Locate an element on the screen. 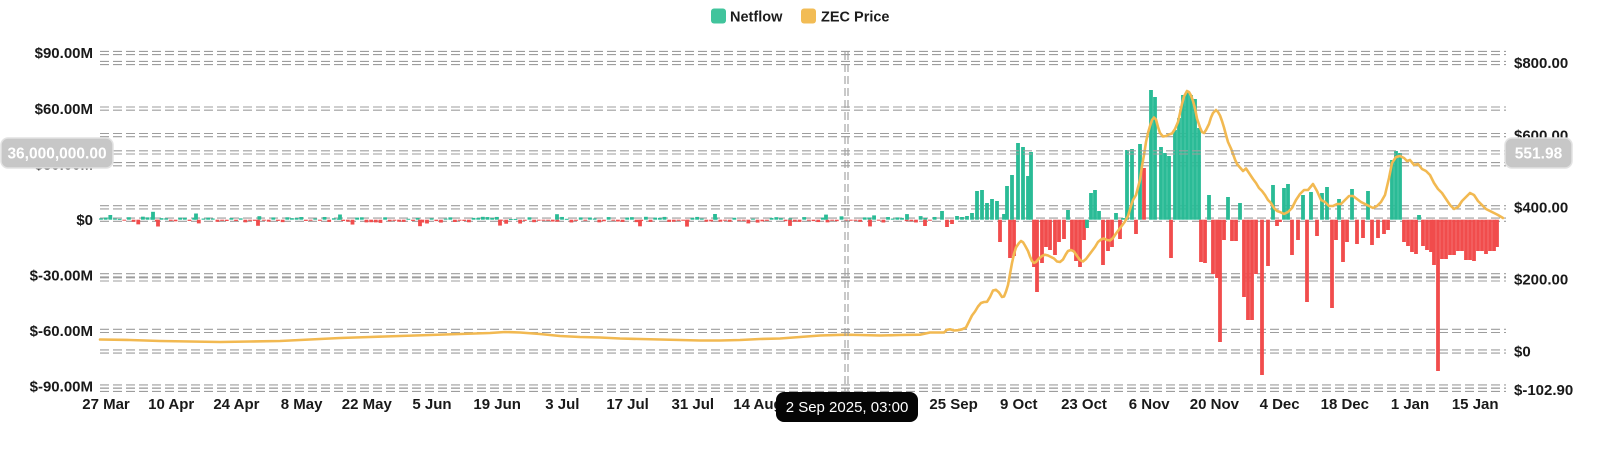  svg-text: 25 Sep is located at coordinates (953, 404).